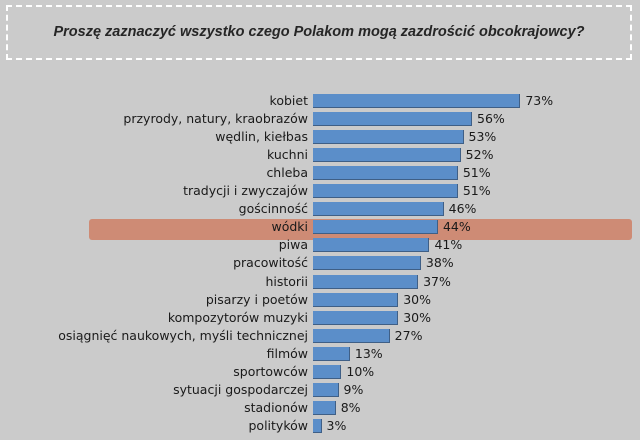  I want to click on value-label: 73%, so click(539, 100).